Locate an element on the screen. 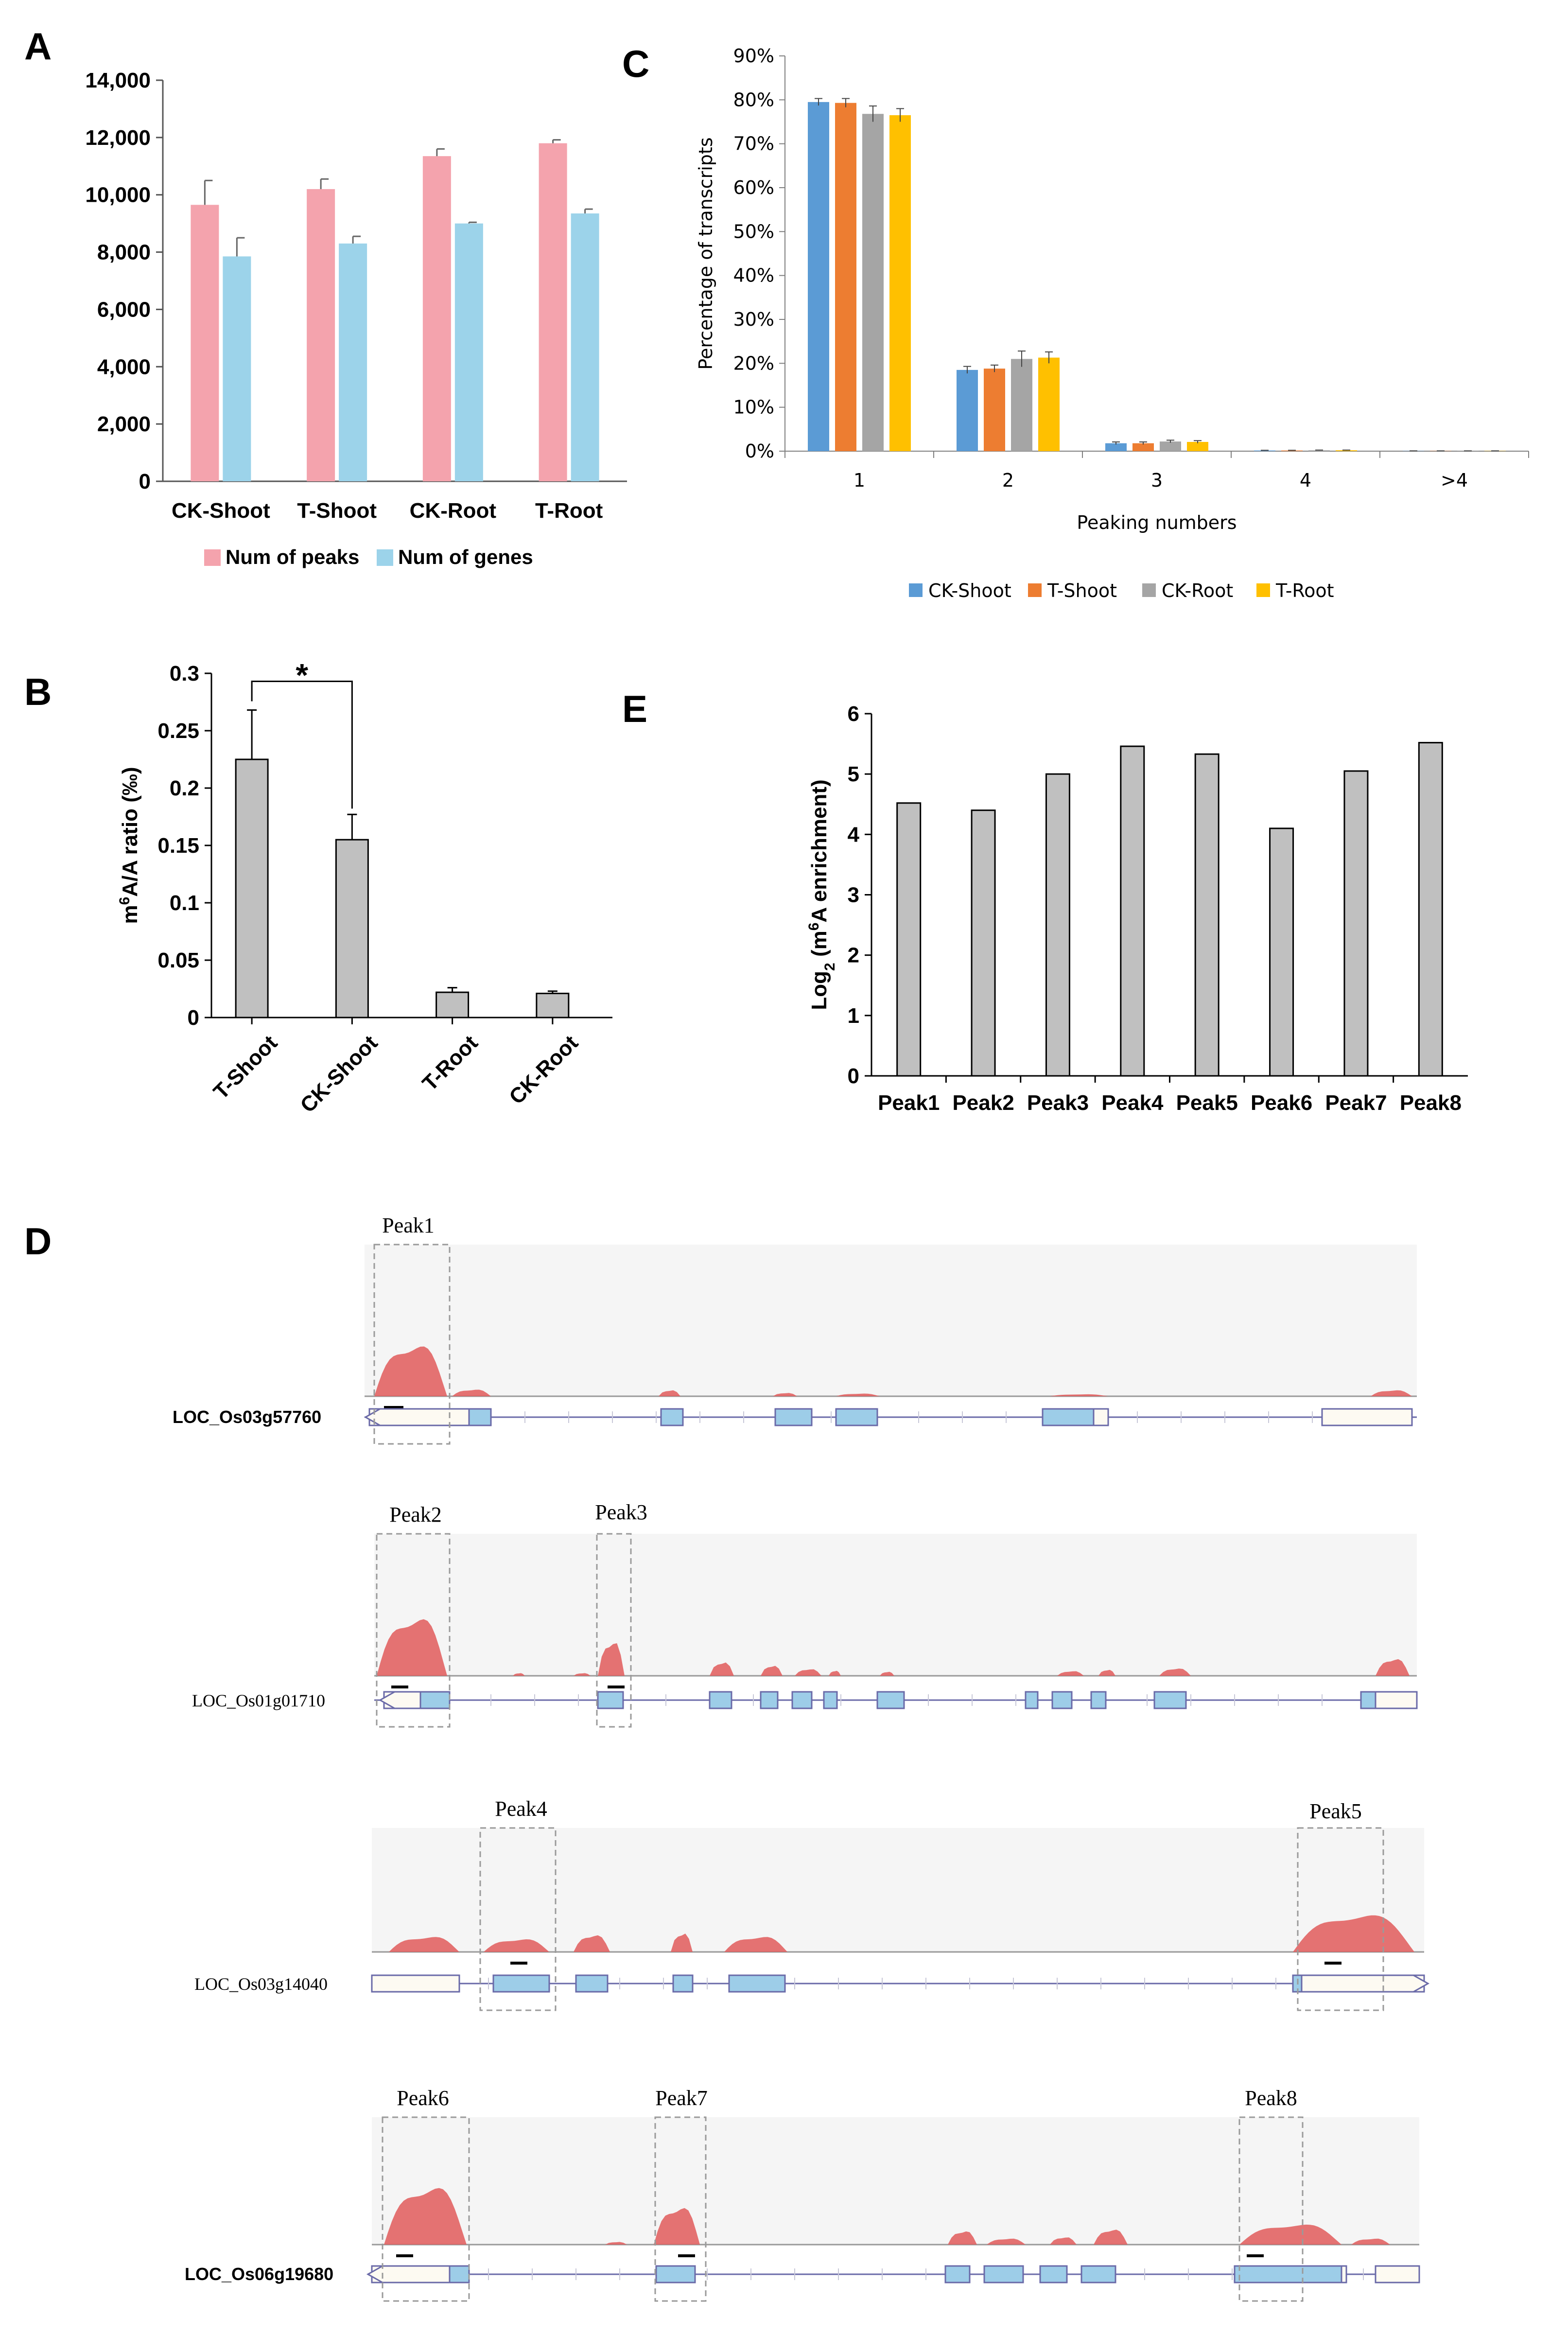  y-tick-label: 70% is located at coordinates (753, 144).